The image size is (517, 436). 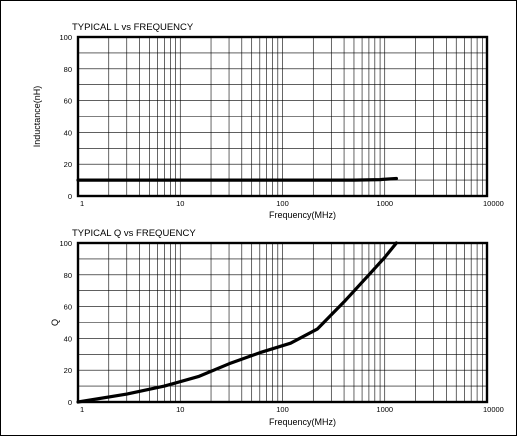 What do you see at coordinates (55, 322) in the screenshot?
I see `y-axis-label: Q` at bounding box center [55, 322].